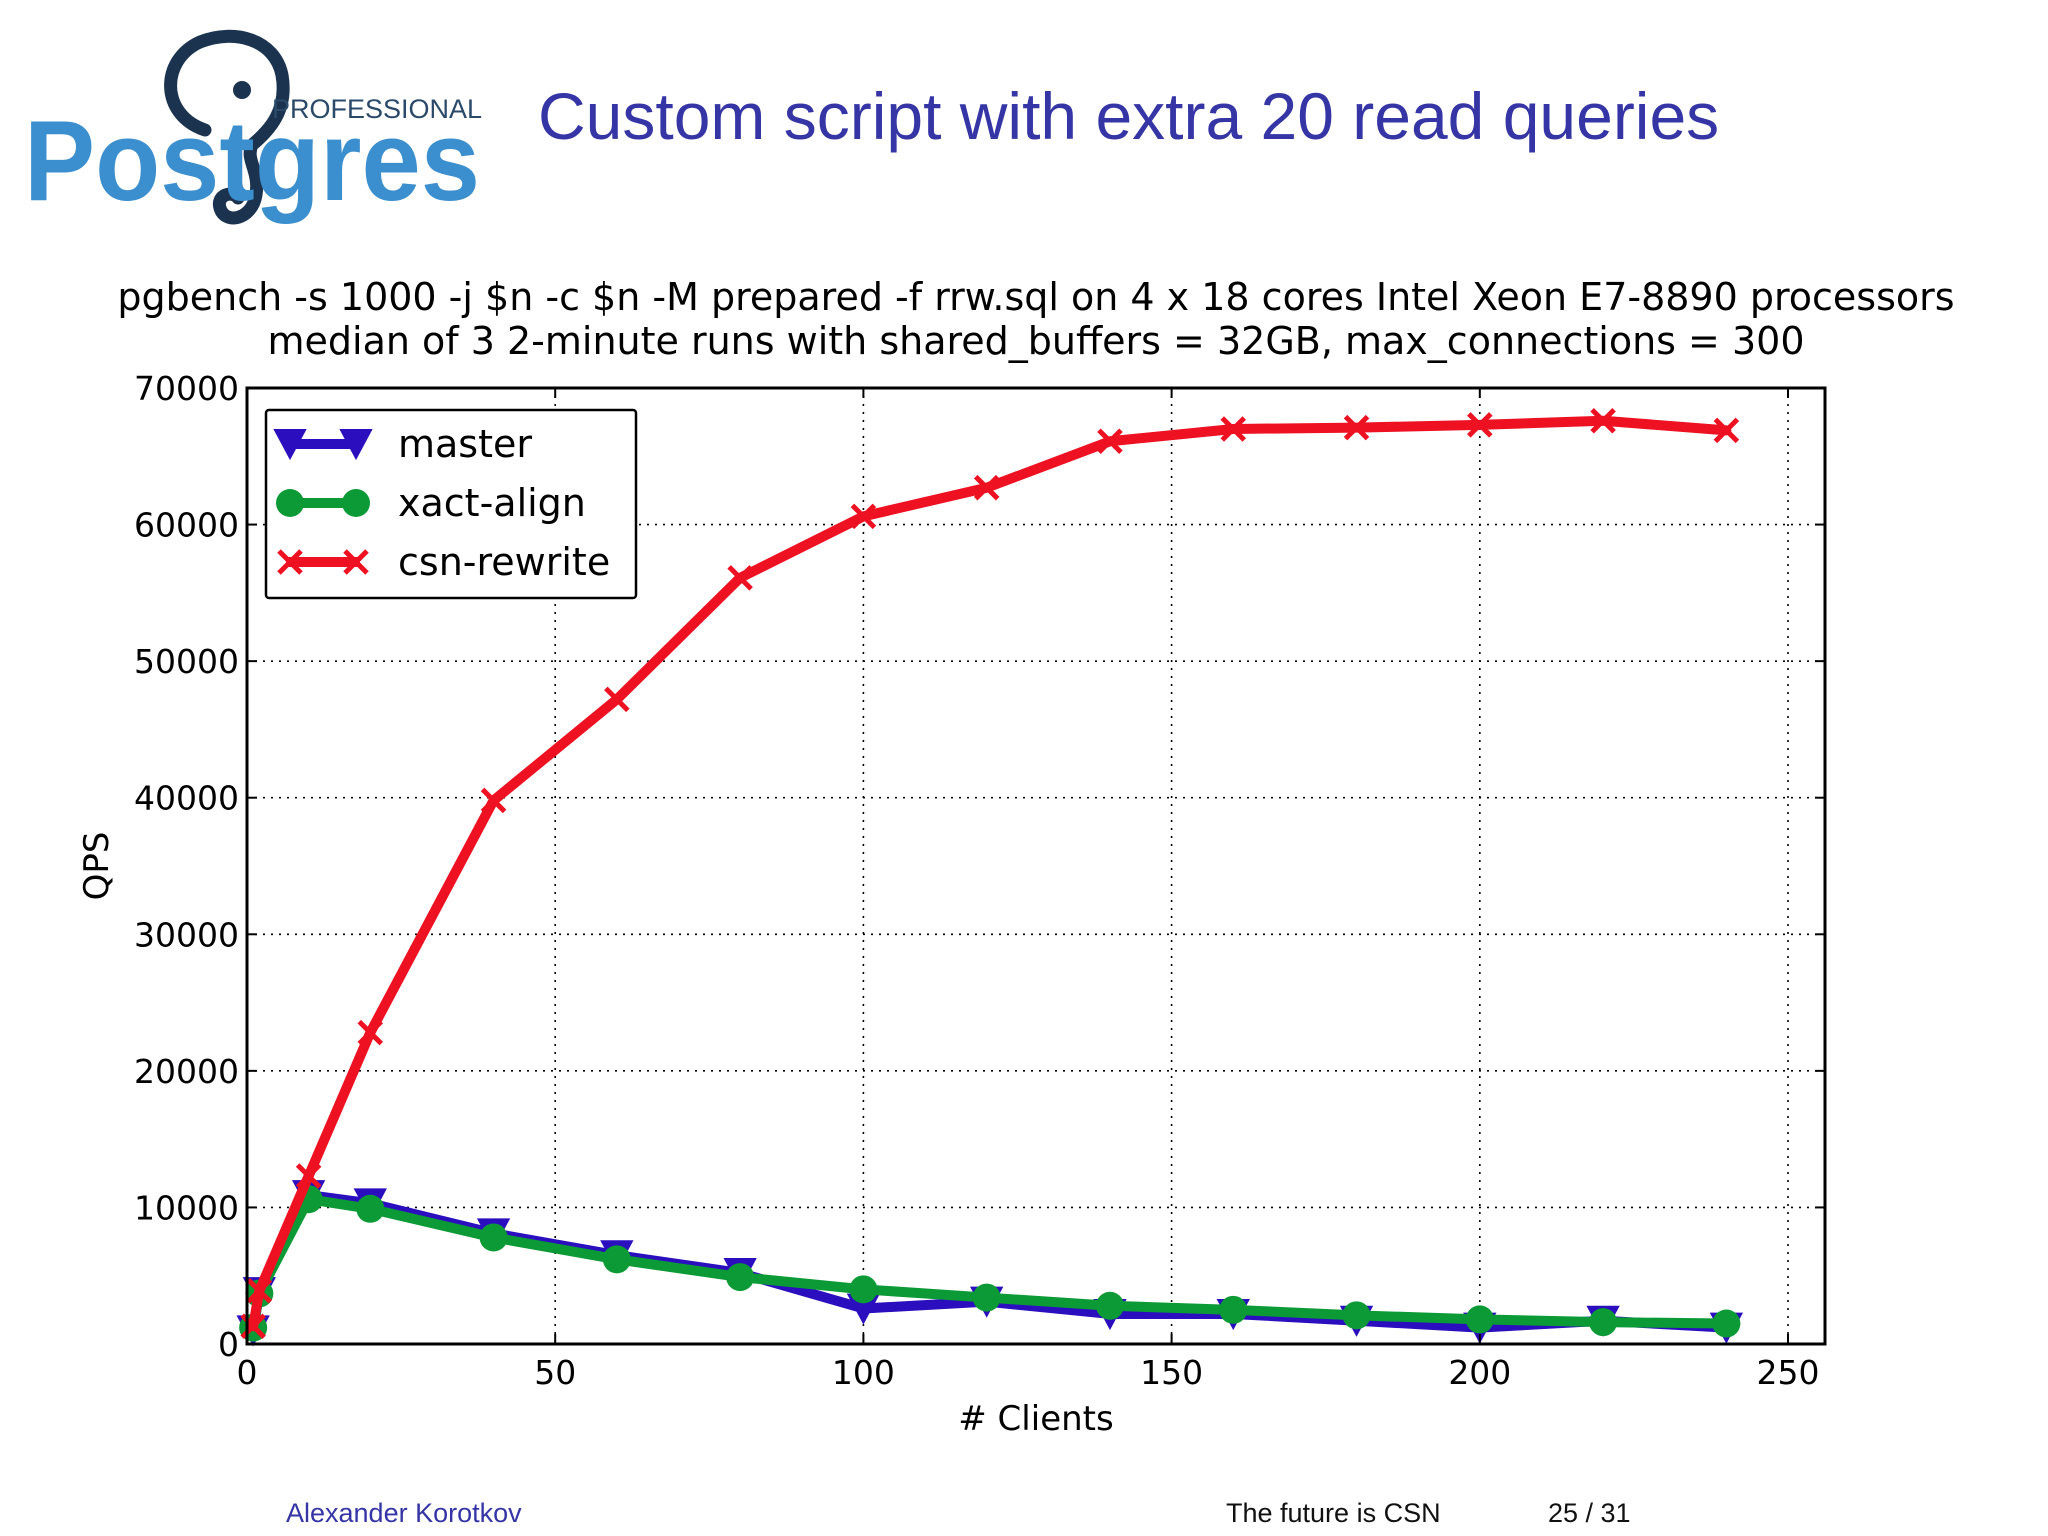  I want to click on x-tick-label: 150, so click(1171, 1372).